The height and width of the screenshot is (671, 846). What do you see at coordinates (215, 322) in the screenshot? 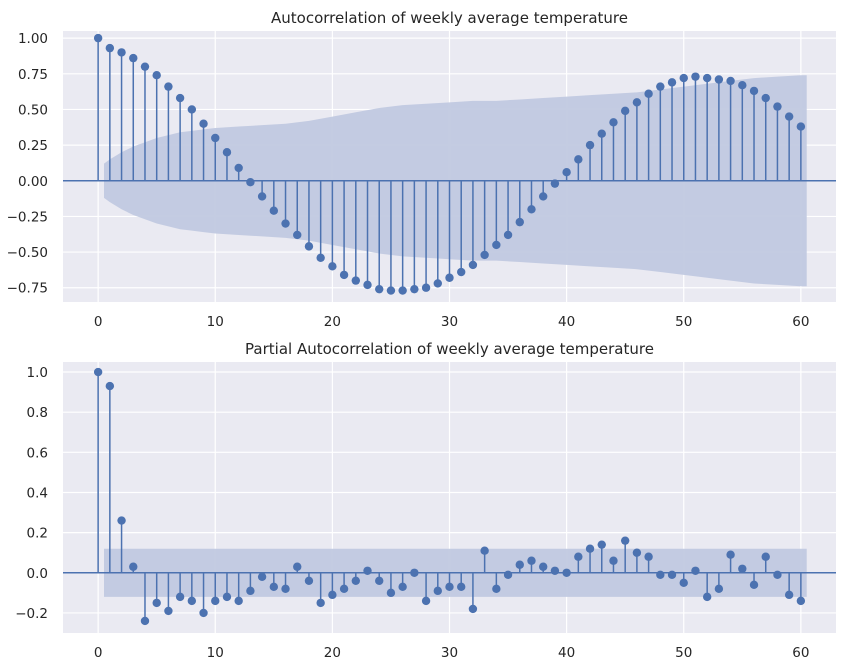
I see `x-tick-label: 10` at bounding box center [215, 322].